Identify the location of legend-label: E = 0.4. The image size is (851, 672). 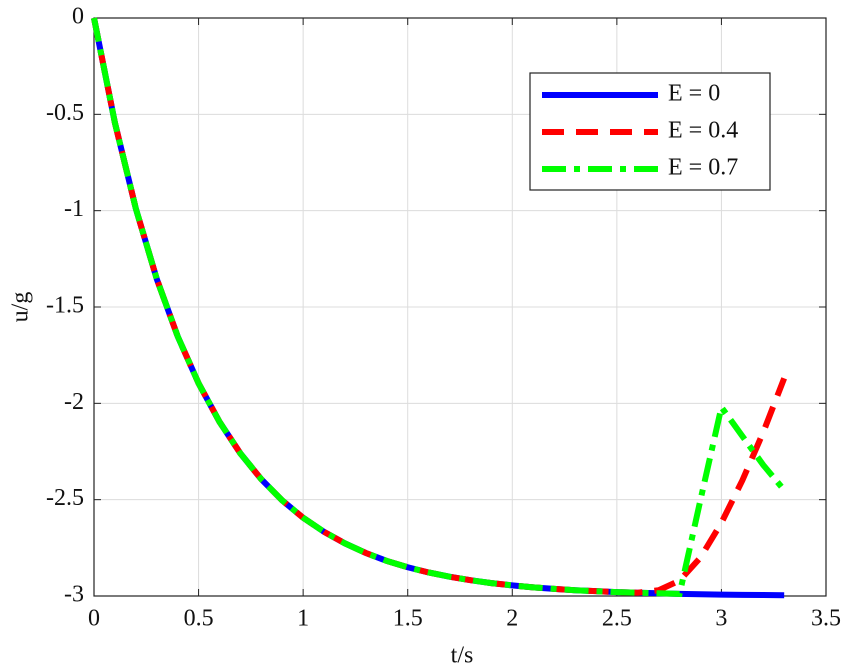
(703, 131).